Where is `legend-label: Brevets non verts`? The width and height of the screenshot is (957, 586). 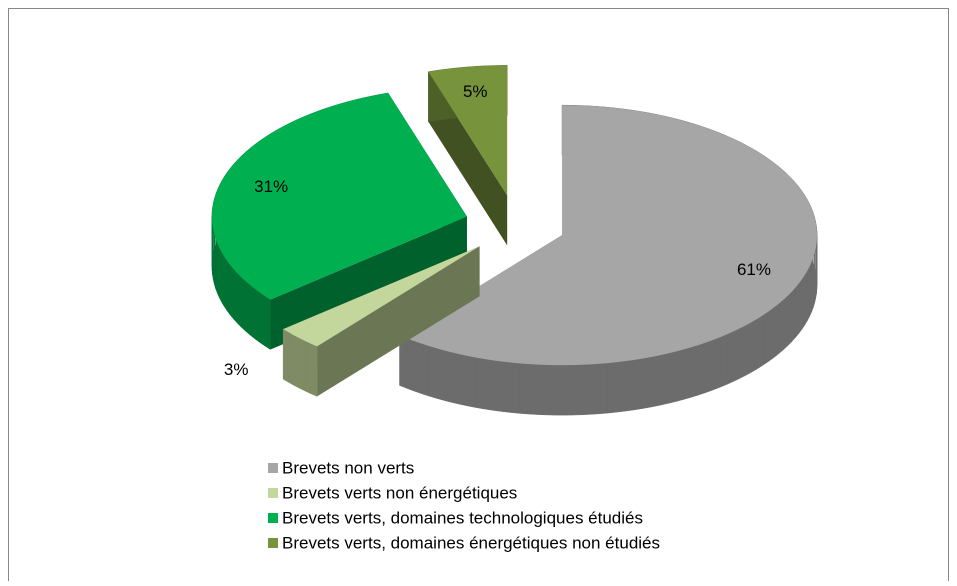 legend-label: Brevets non verts is located at coordinates (348, 467).